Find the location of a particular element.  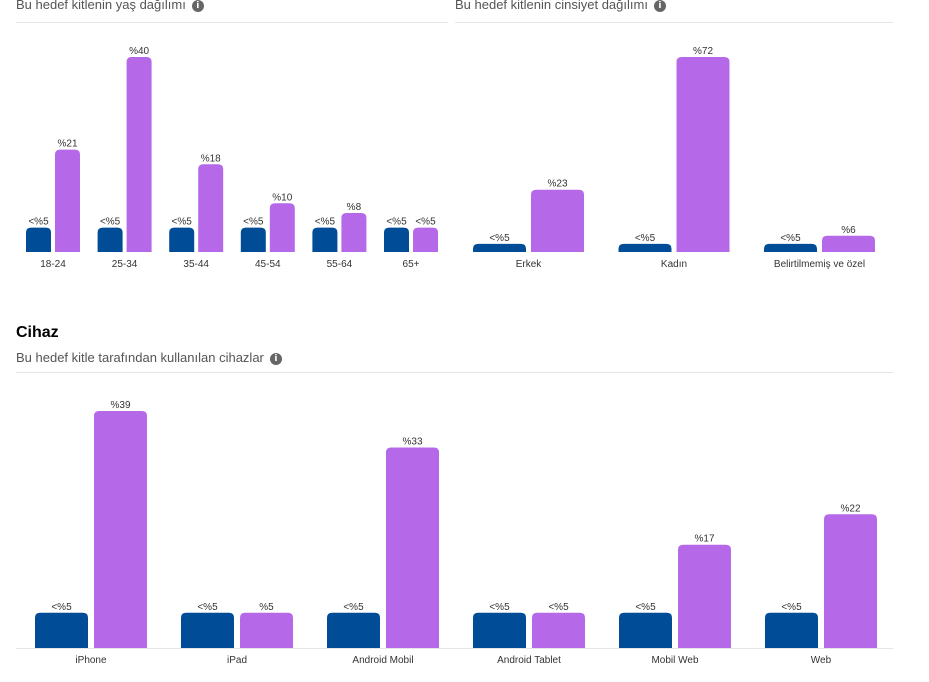

device-divider is located at coordinates (454, 372).